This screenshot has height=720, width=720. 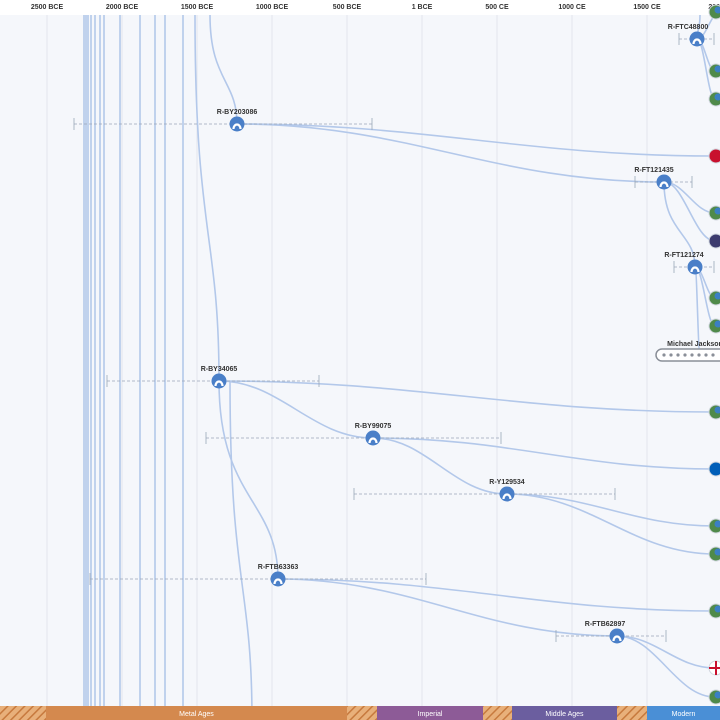 I want to click on time-tick-label: 2500 BCE, so click(x=47, y=7).